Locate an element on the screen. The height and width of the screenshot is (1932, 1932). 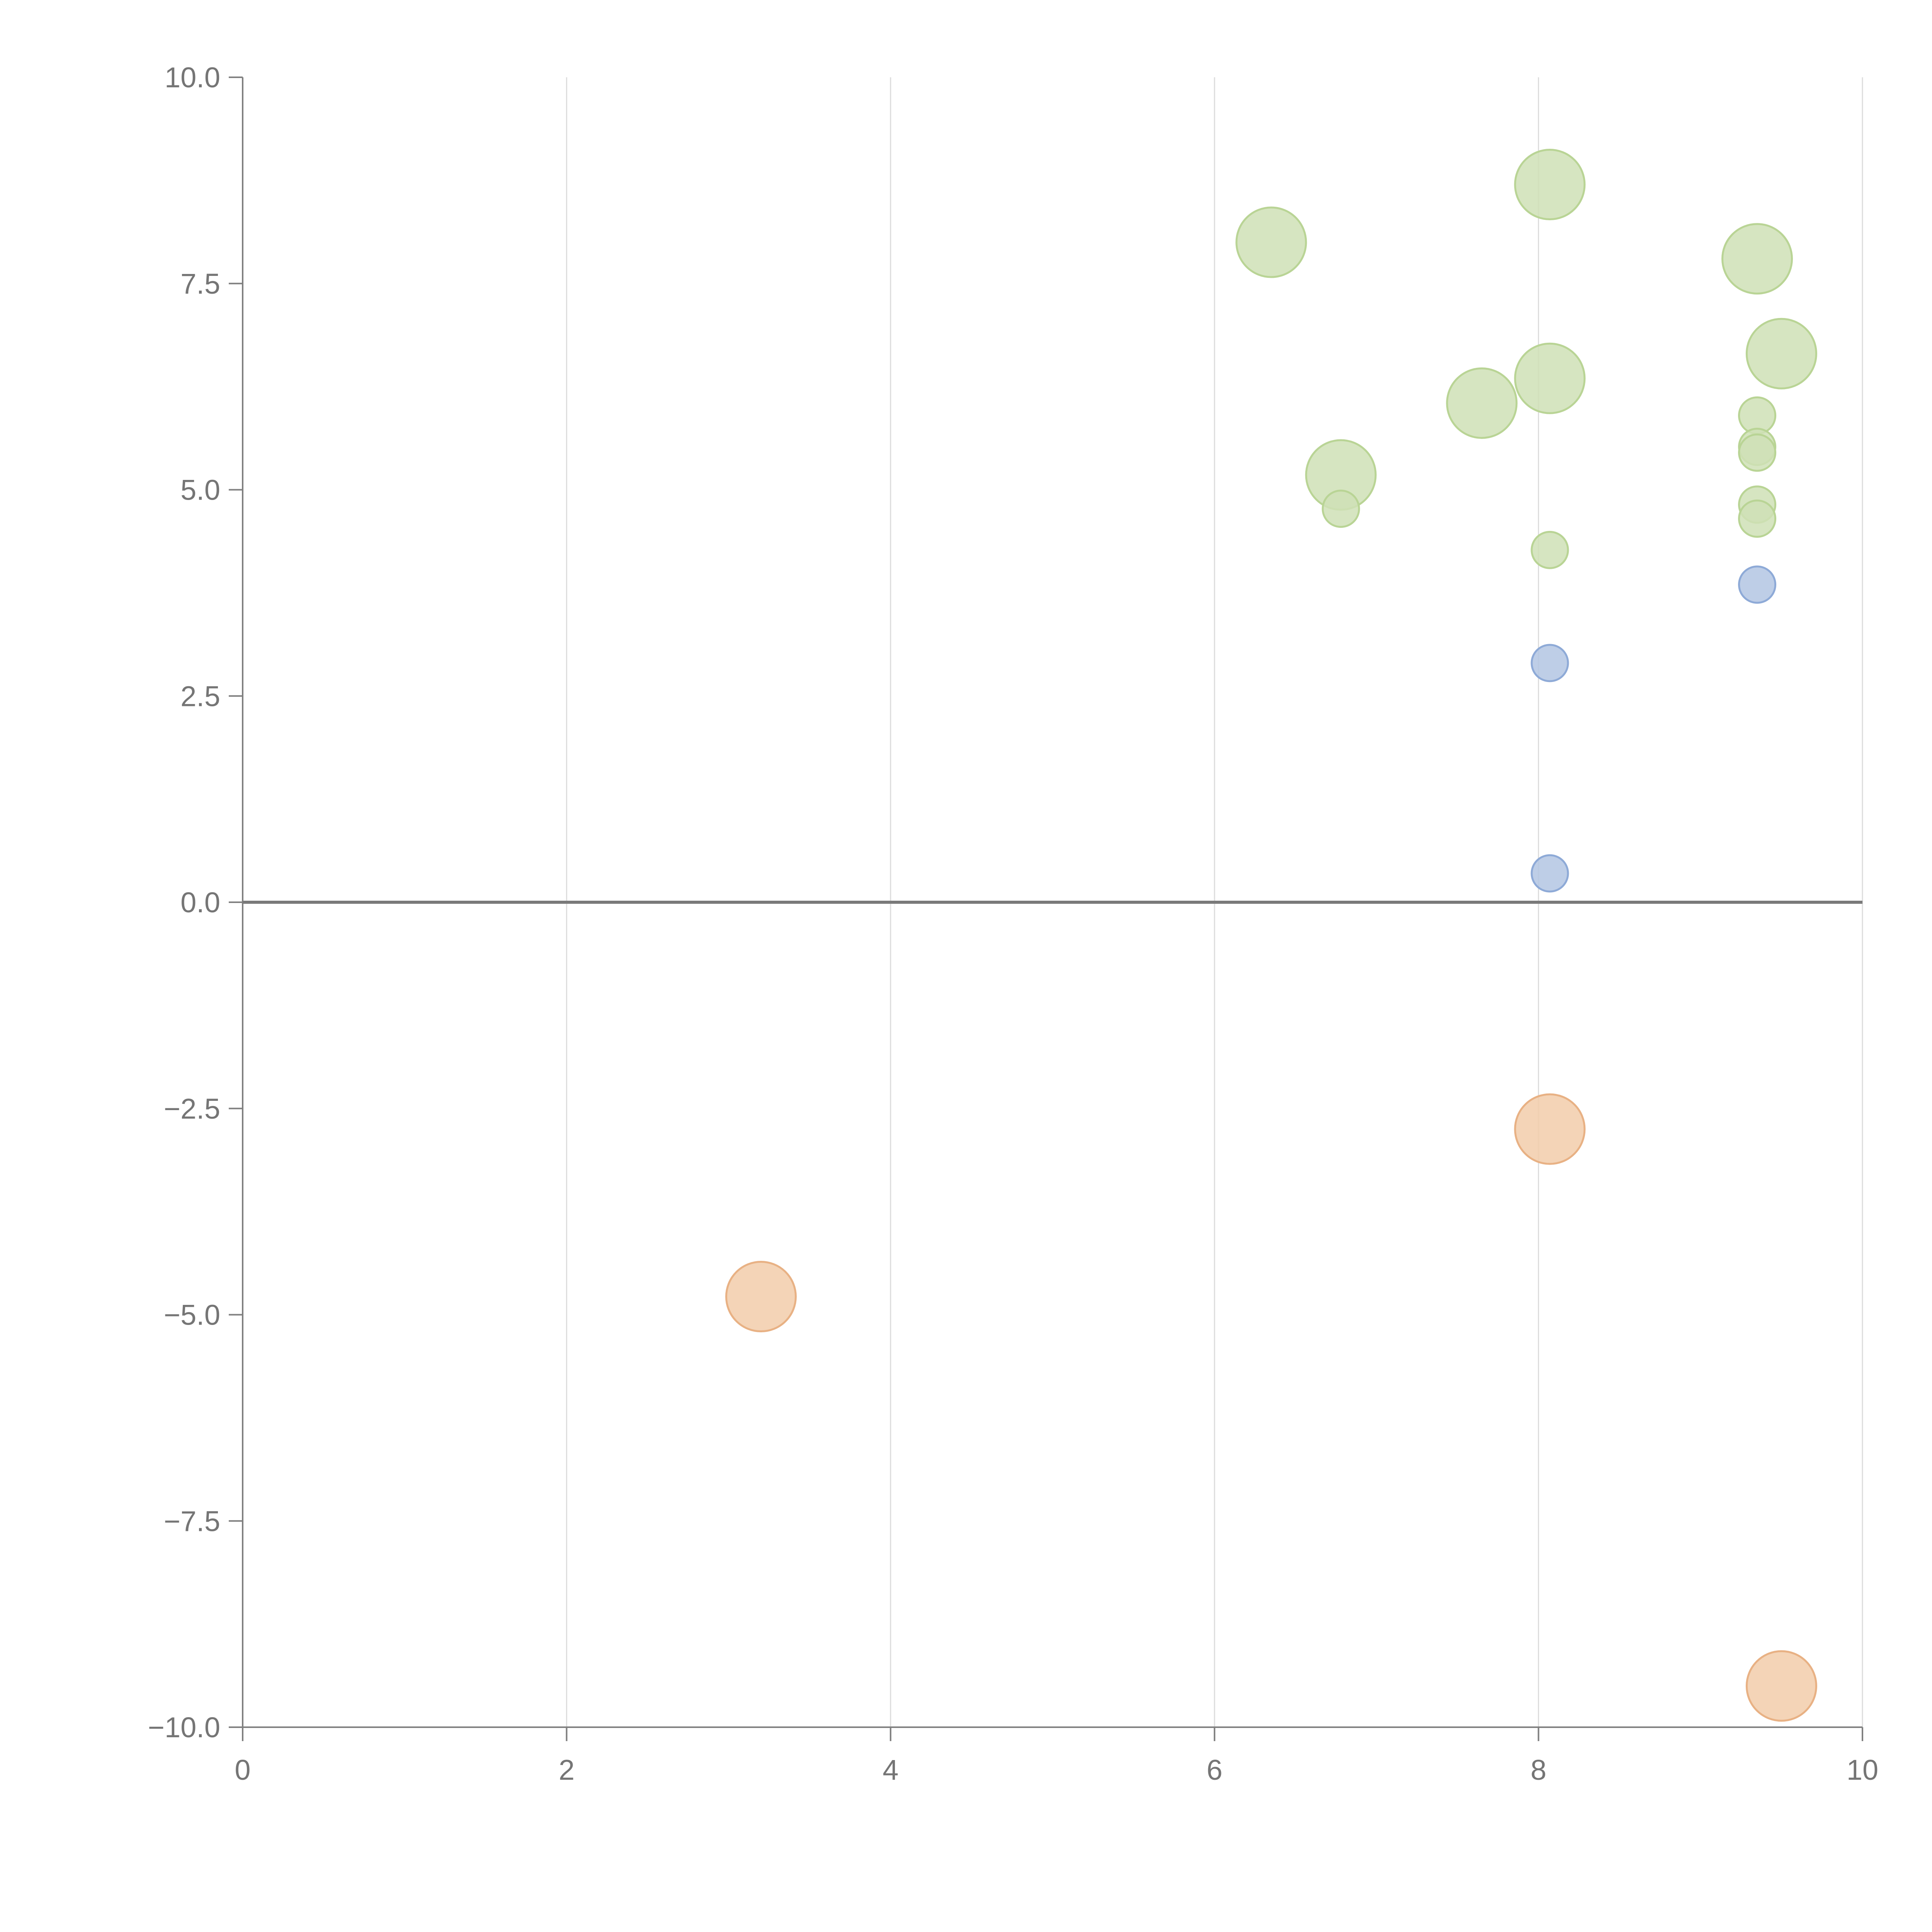
x-tick-label: 10 is located at coordinates (1863, 1770).